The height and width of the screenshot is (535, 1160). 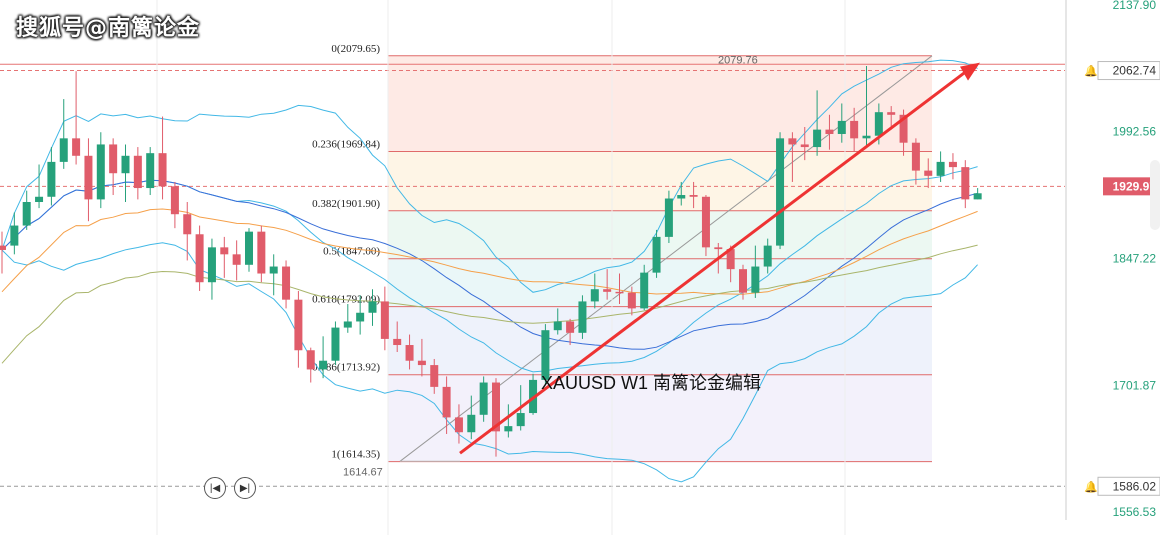 I want to click on axis-tick-label: 1556.53, so click(x=1135, y=512).